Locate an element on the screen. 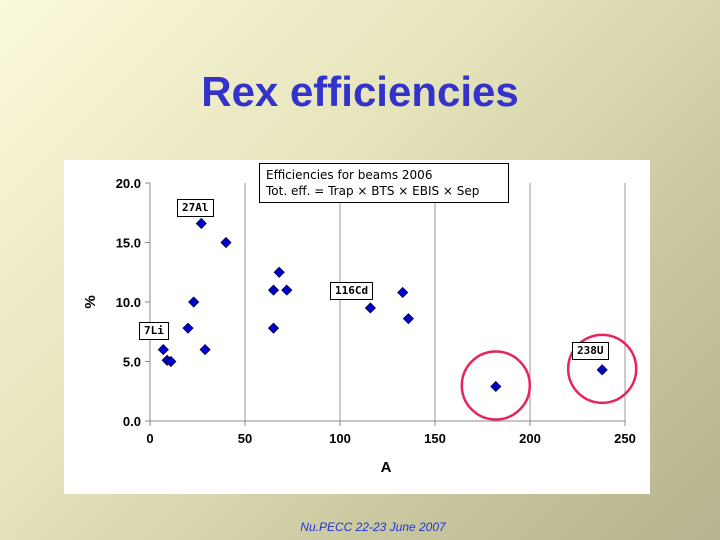 Image resolution: width=720 pixels, height=540 pixels. y-tick-label: 15.0 is located at coordinates (128, 243).